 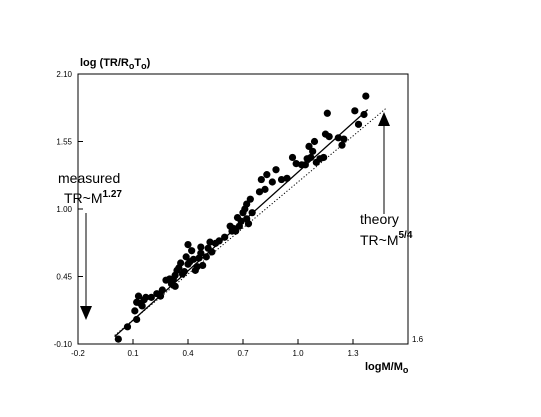 What do you see at coordinates (78, 353) in the screenshot?
I see `x-tick-label: -0.2` at bounding box center [78, 353].